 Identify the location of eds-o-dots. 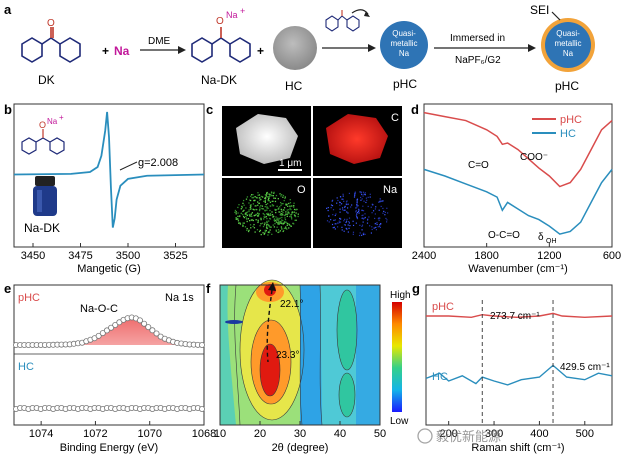
(266, 213).